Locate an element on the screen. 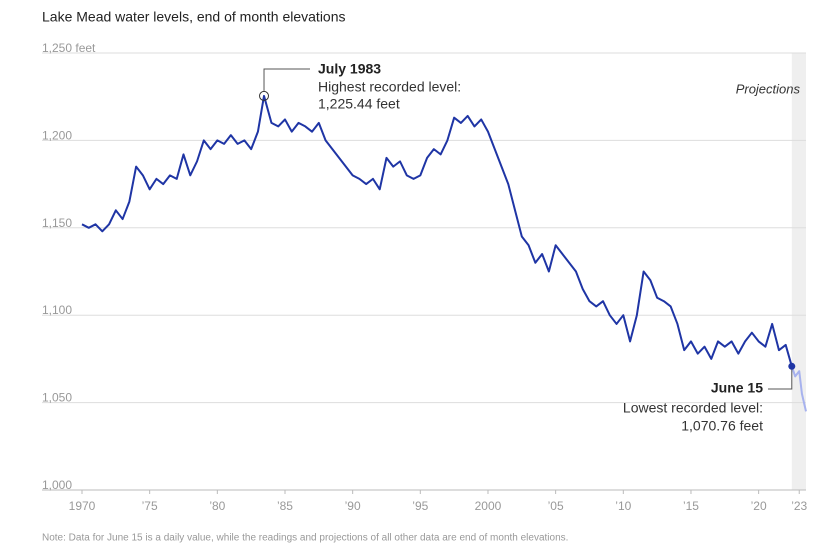 The image size is (835, 547). x-tick-label: 1970 is located at coordinates (82, 506).